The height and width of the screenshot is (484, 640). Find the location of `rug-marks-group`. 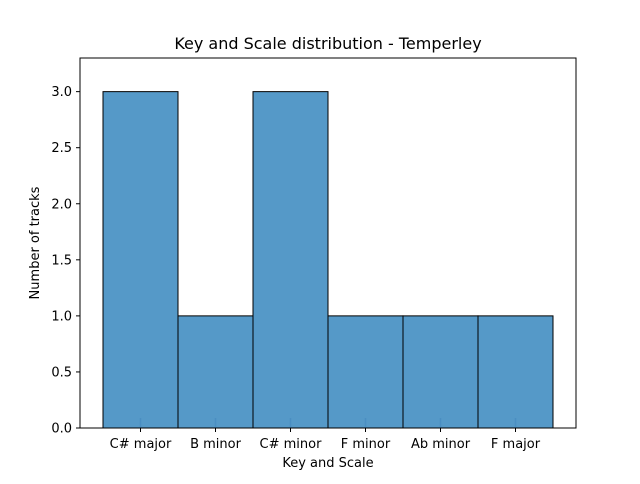

rug-marks-group is located at coordinates (328, 423).